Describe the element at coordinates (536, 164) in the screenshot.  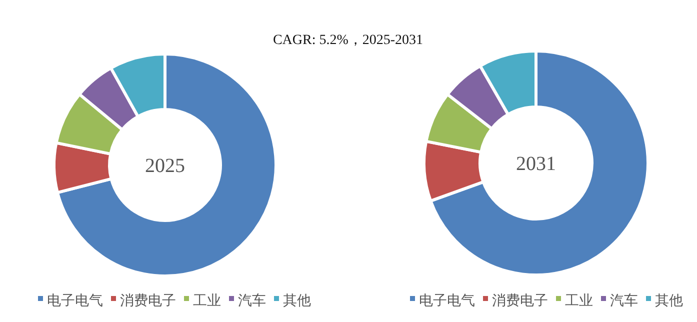
I see `text: 2031` at that location.